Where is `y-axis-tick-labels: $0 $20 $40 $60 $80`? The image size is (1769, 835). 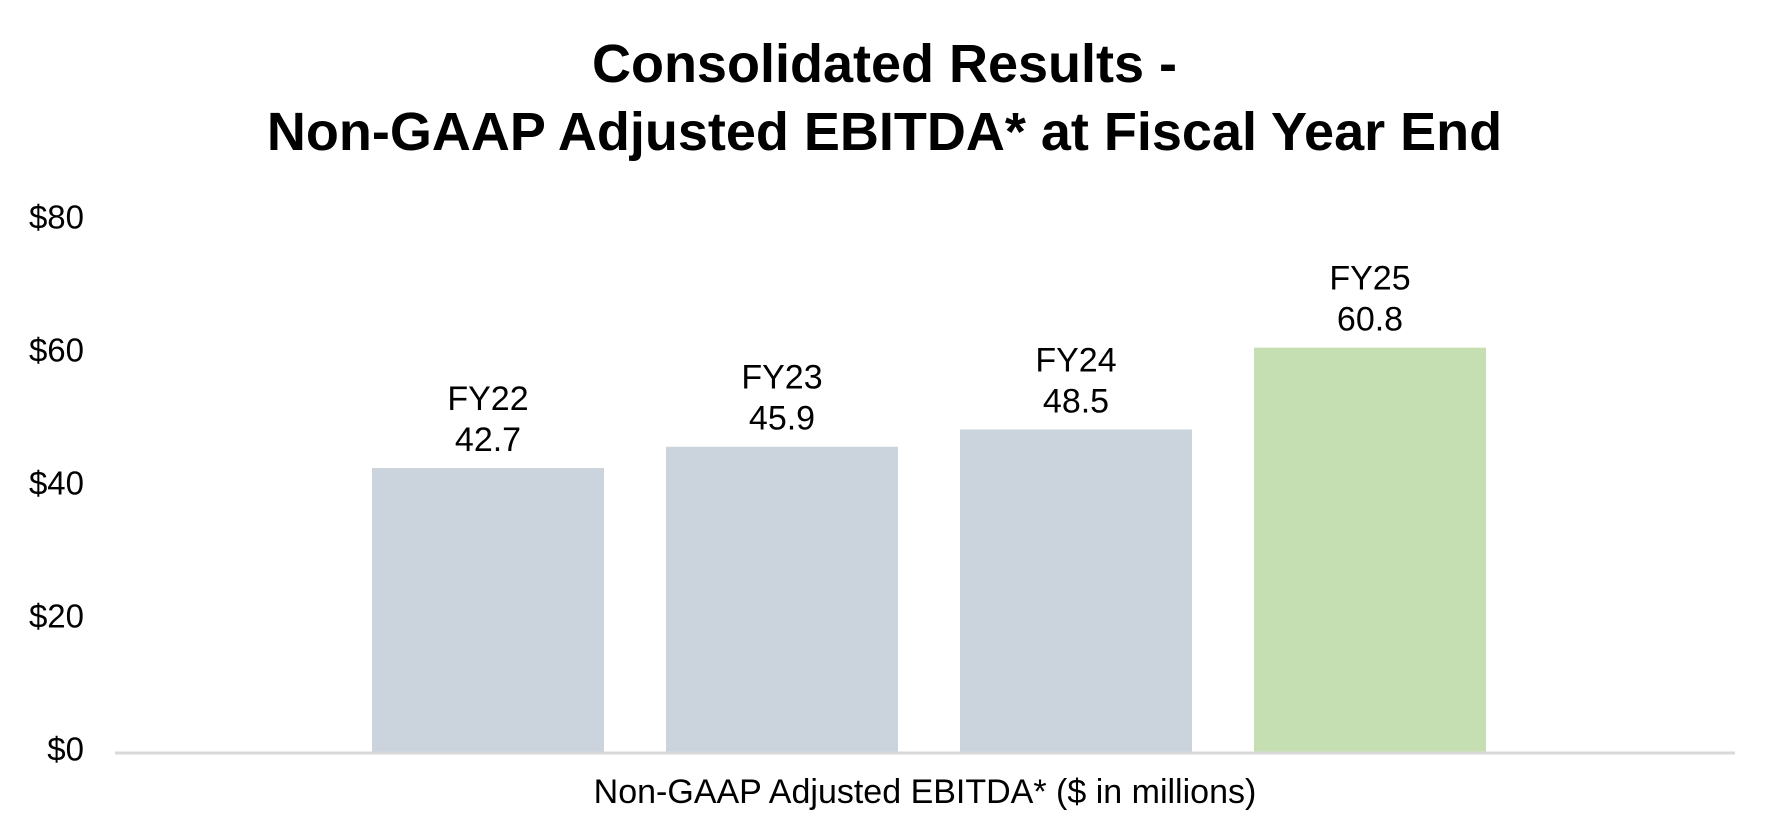
y-axis-tick-labels: $0 $20 $40 $60 $80 is located at coordinates (56, 483).